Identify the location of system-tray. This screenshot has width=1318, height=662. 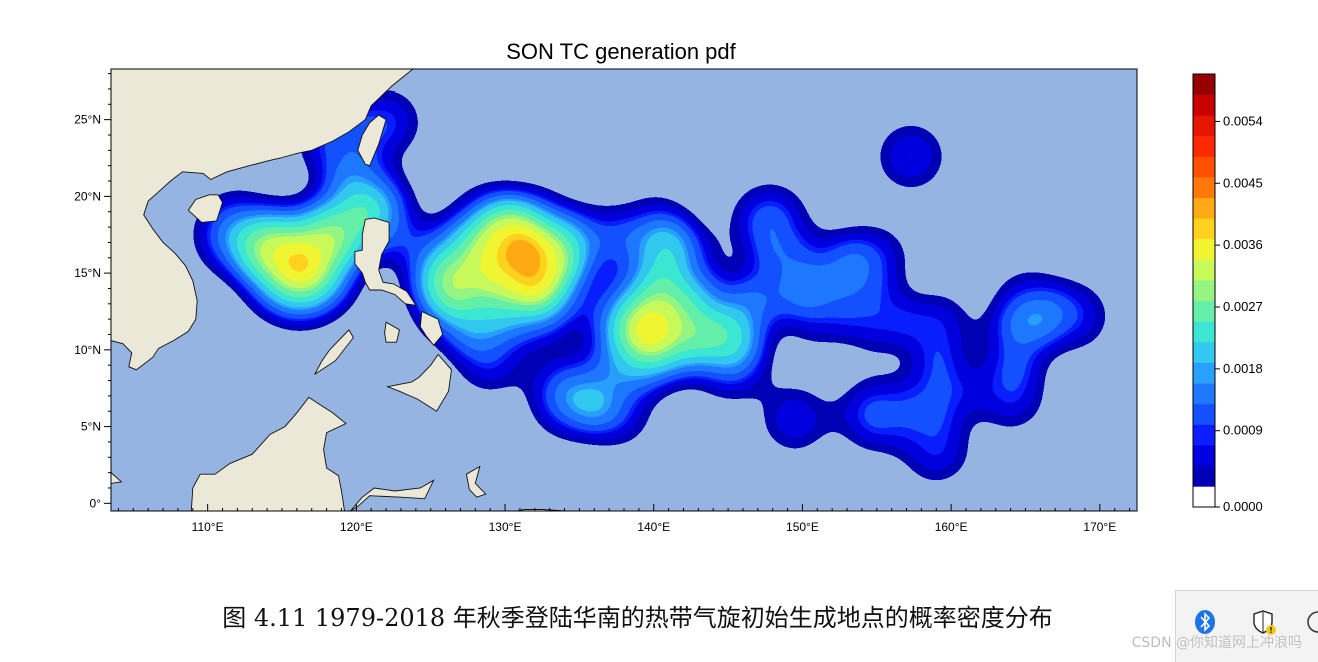
(1246, 626).